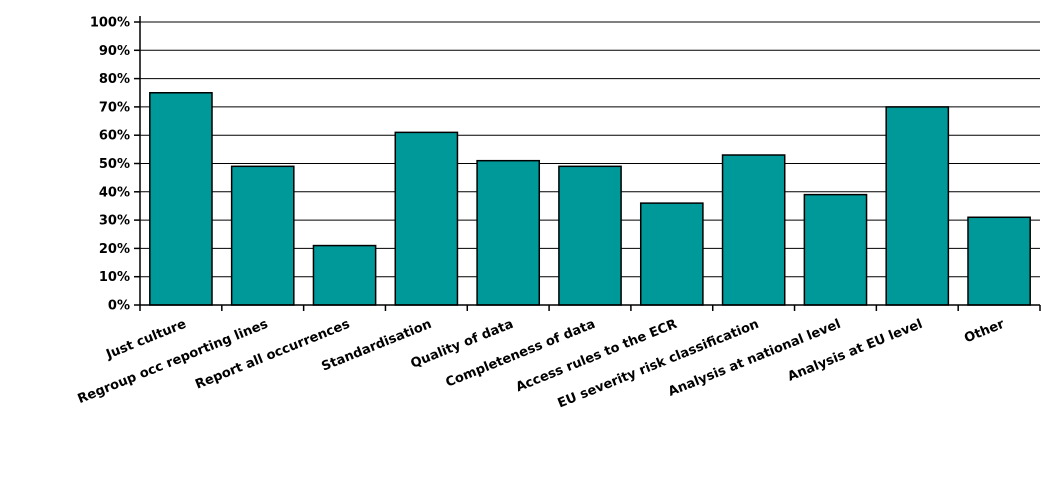 This screenshot has width=1042, height=500. What do you see at coordinates (855, 351) in the screenshot?
I see `x-category-label: Analysis at EU level` at bounding box center [855, 351].